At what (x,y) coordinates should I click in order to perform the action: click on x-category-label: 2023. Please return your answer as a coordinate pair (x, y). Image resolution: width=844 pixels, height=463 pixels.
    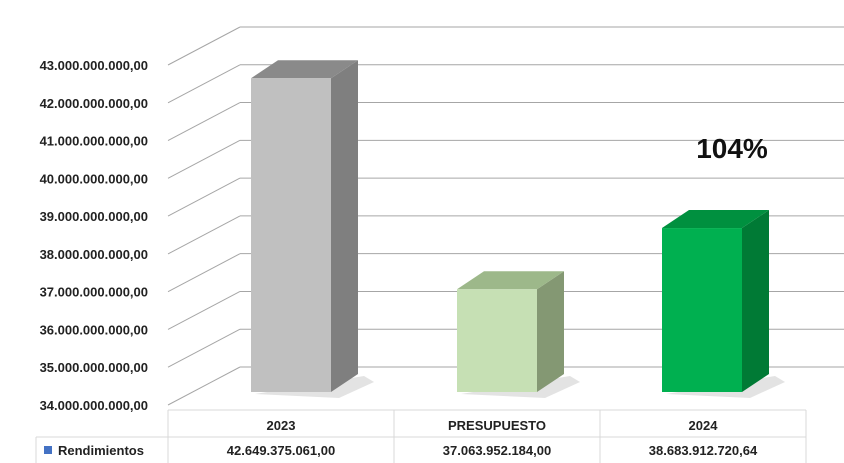
    Looking at the image, I should click on (281, 425).